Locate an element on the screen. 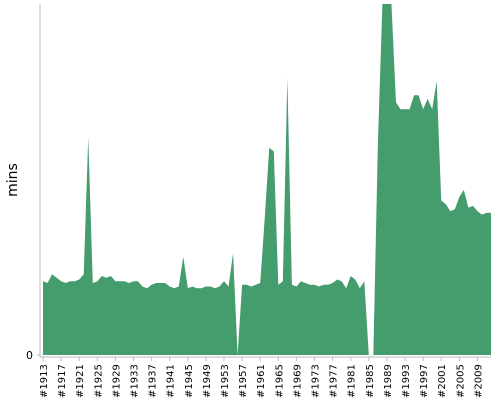  x-tick-label: #1993 is located at coordinates (406, 381).